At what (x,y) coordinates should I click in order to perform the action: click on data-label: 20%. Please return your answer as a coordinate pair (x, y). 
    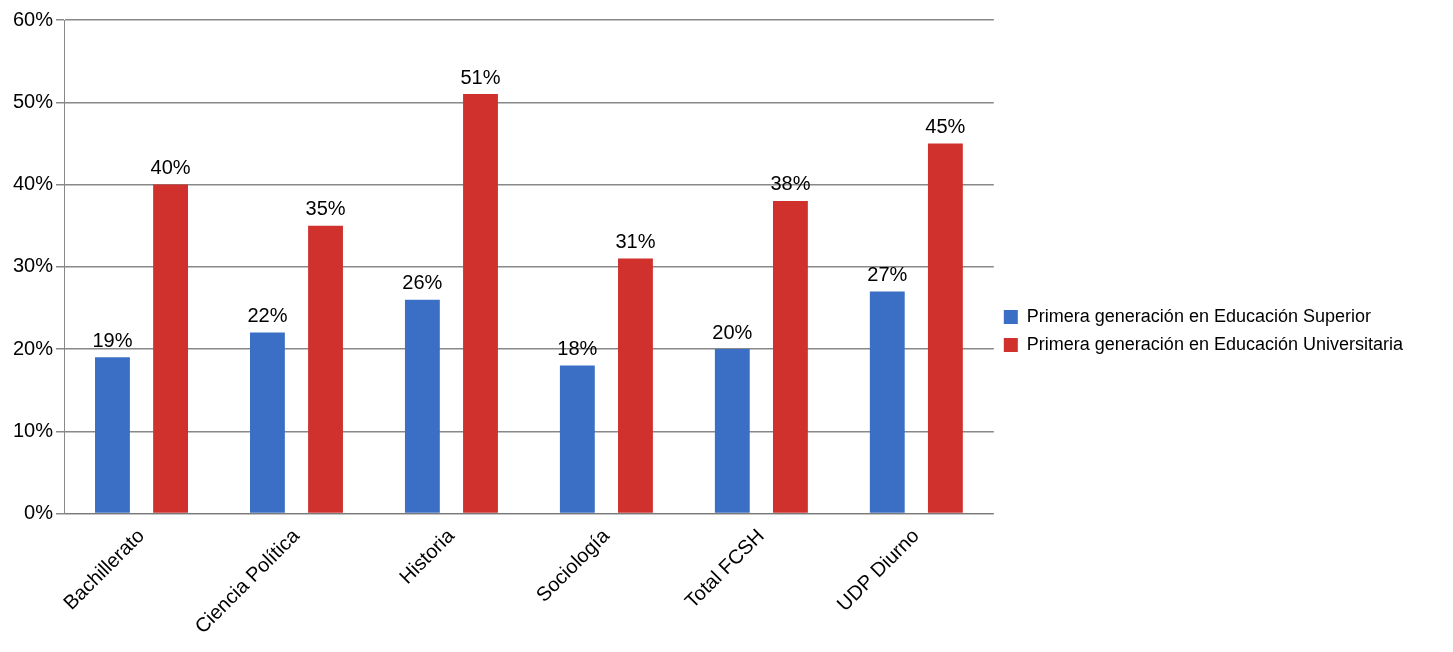
    Looking at the image, I should click on (732, 331).